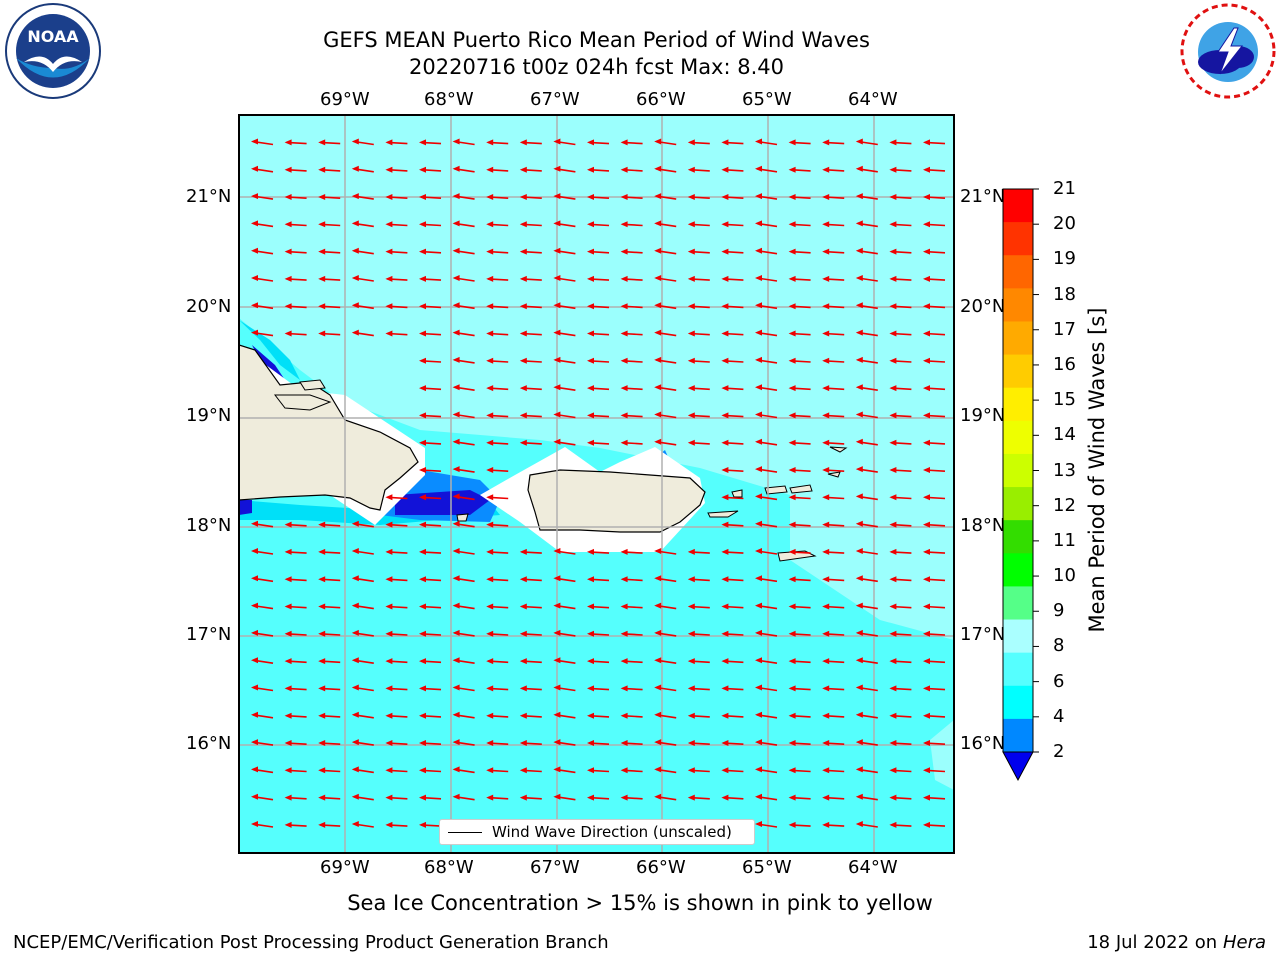 This screenshot has width=1280, height=960. Describe the element at coordinates (345, 867) in the screenshot. I see `lon-label-bottom-69: 69°W` at that location.